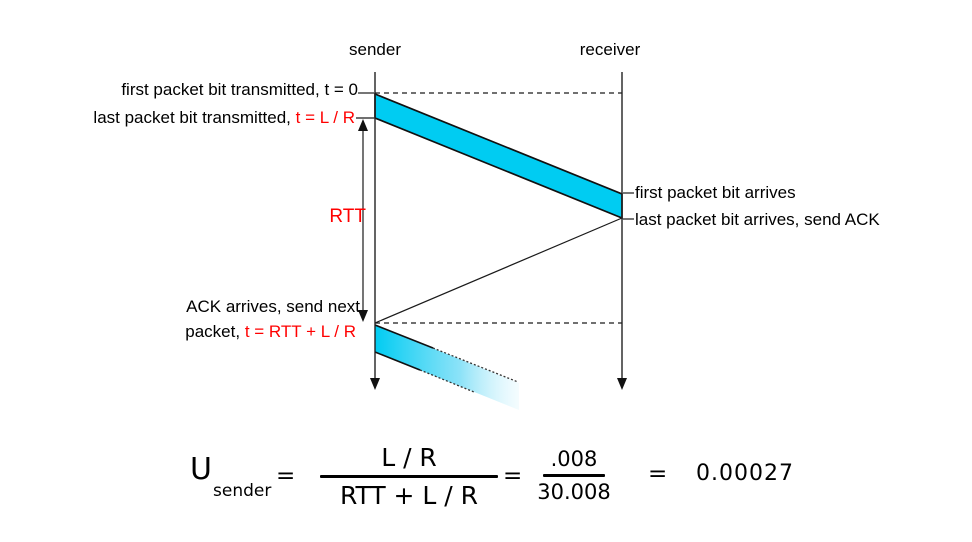 The width and height of the screenshot is (972, 542). I want to click on annotation-last-transmitted-black: last packet bit transmitted,, so click(194, 117).